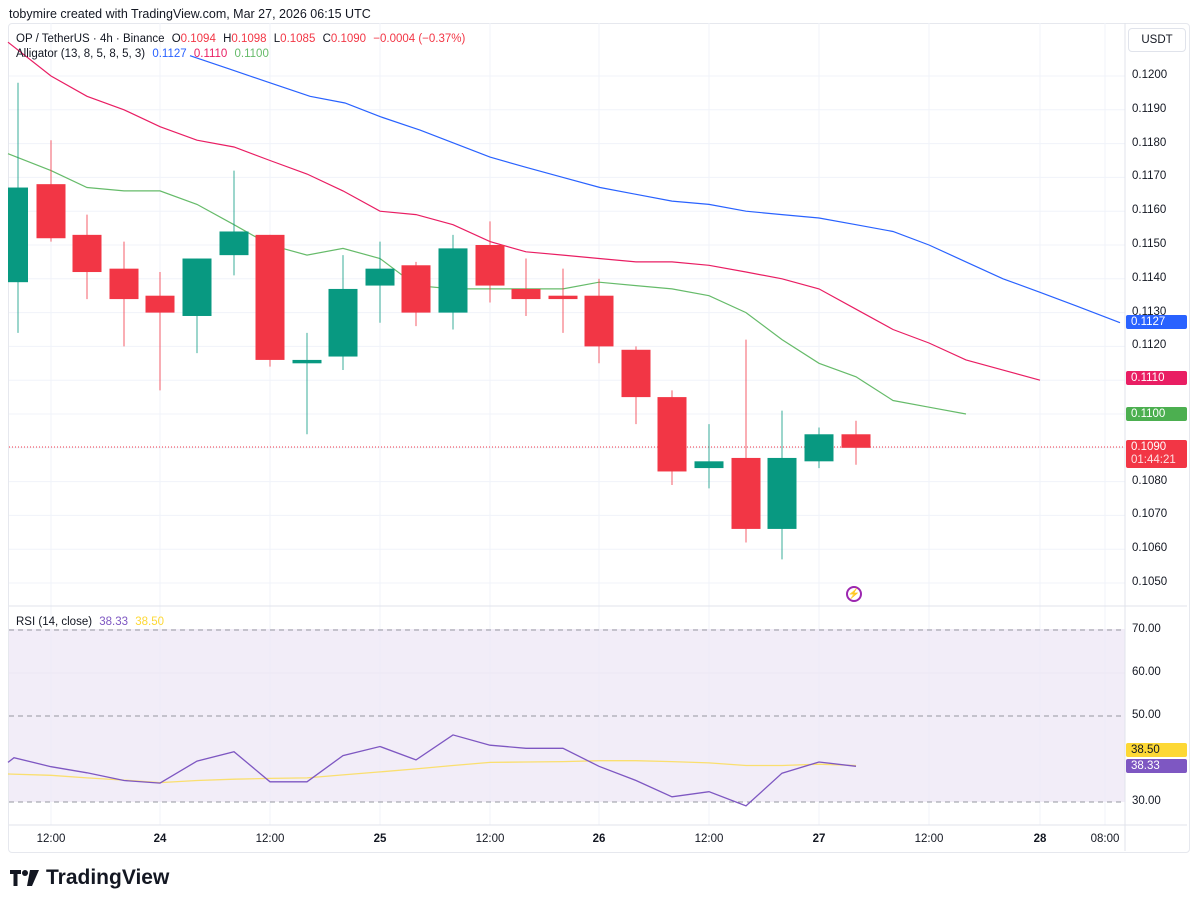  Describe the element at coordinates (1156, 750) in the screenshot. I see `rsi-ma-tag: 38.50` at that location.